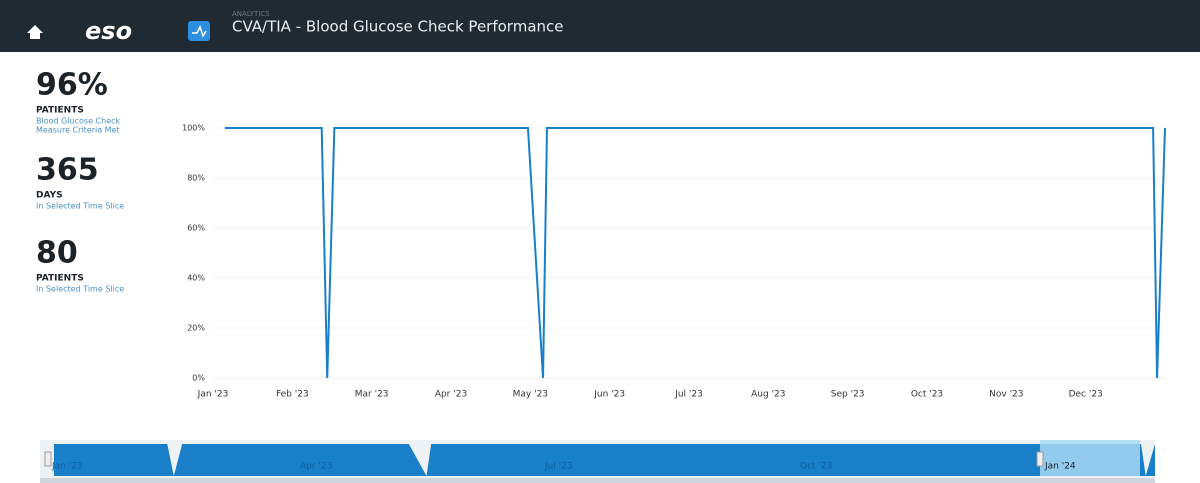 This screenshot has width=1200, height=483. I want to click on x-tick-label: Jun '23, so click(609, 395).